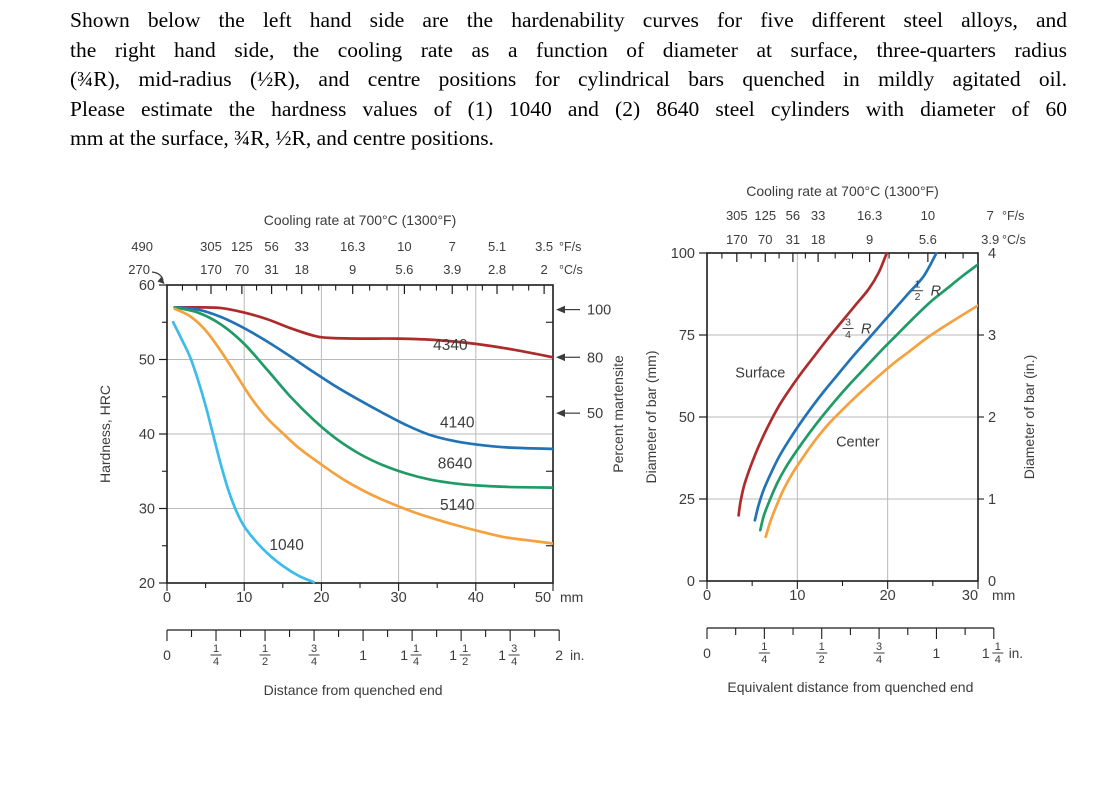 The image size is (1097, 807). I want to click on y-axis-title: Hardness, HRC, so click(105, 434).